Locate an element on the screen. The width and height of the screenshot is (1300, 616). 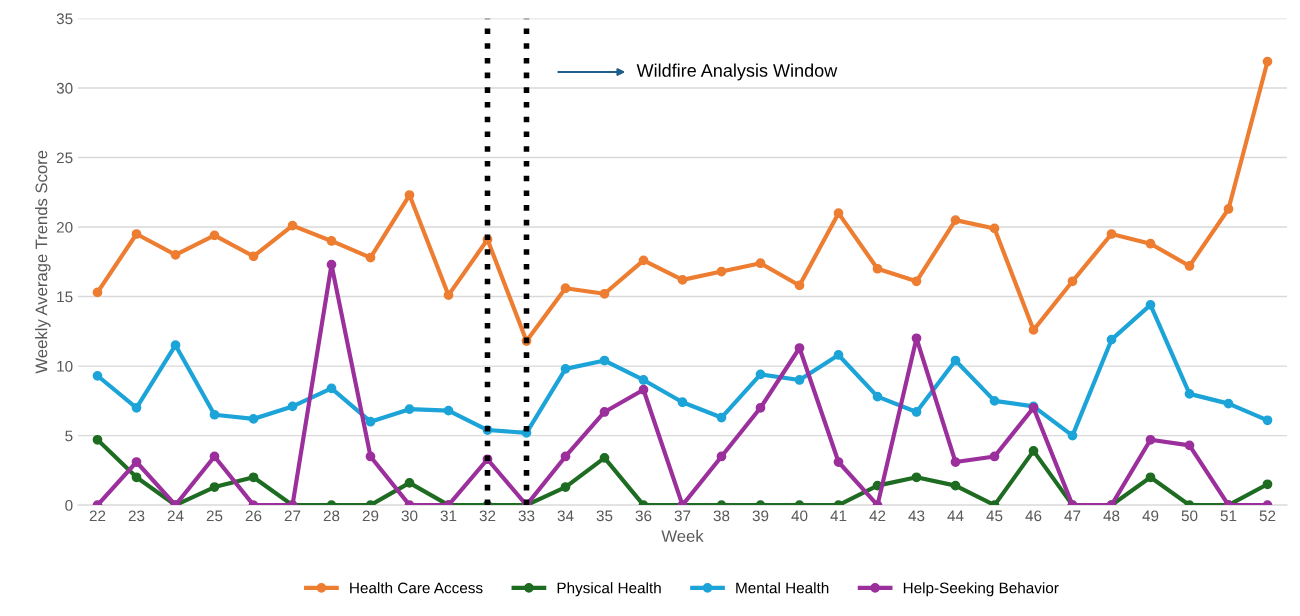
x-tick-label: 28 is located at coordinates (331, 516).